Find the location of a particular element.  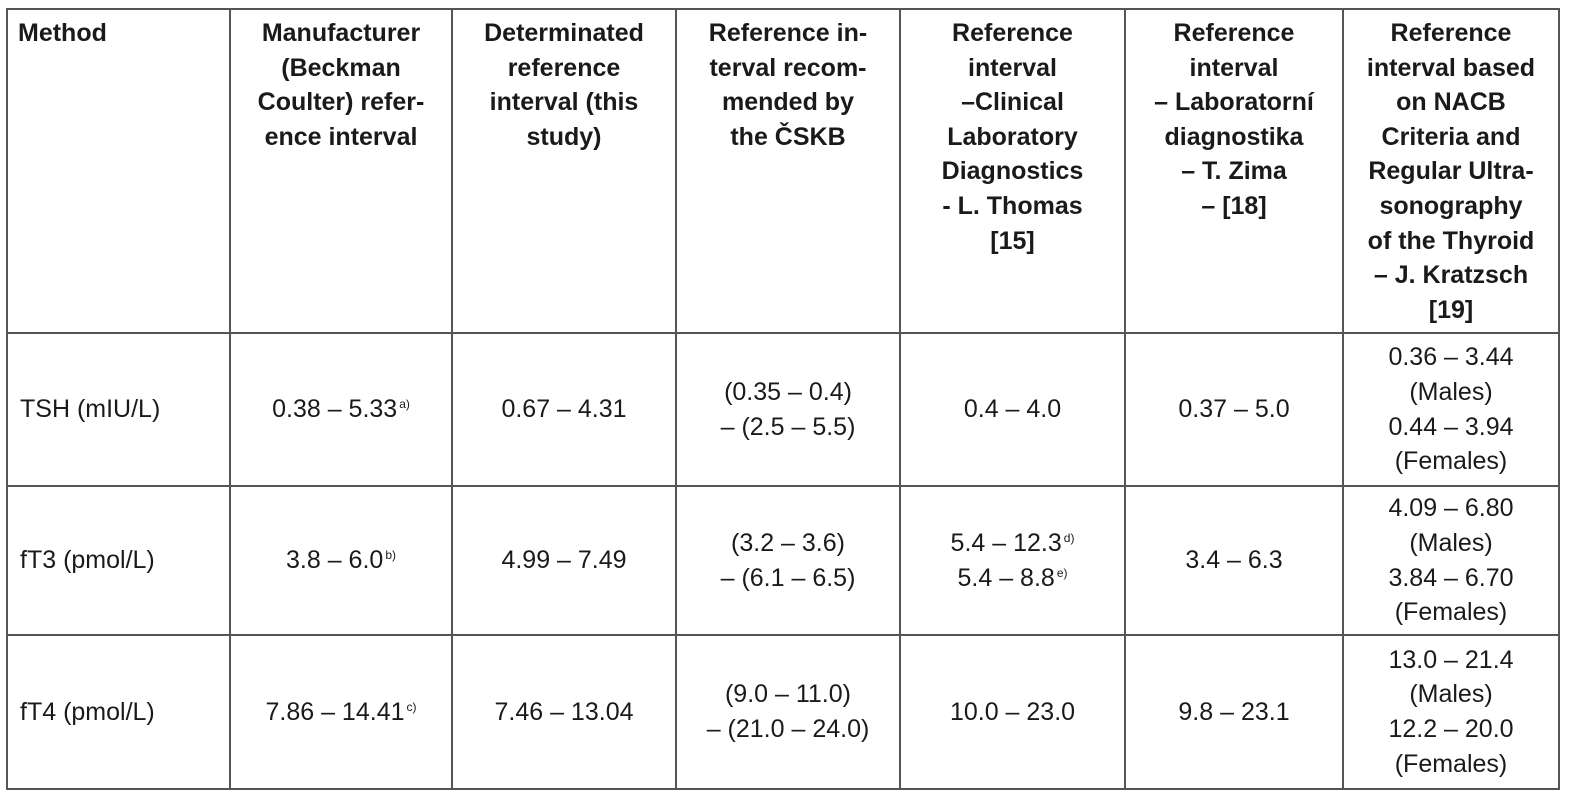

footnote-marker: e) is located at coordinates (1062, 572).